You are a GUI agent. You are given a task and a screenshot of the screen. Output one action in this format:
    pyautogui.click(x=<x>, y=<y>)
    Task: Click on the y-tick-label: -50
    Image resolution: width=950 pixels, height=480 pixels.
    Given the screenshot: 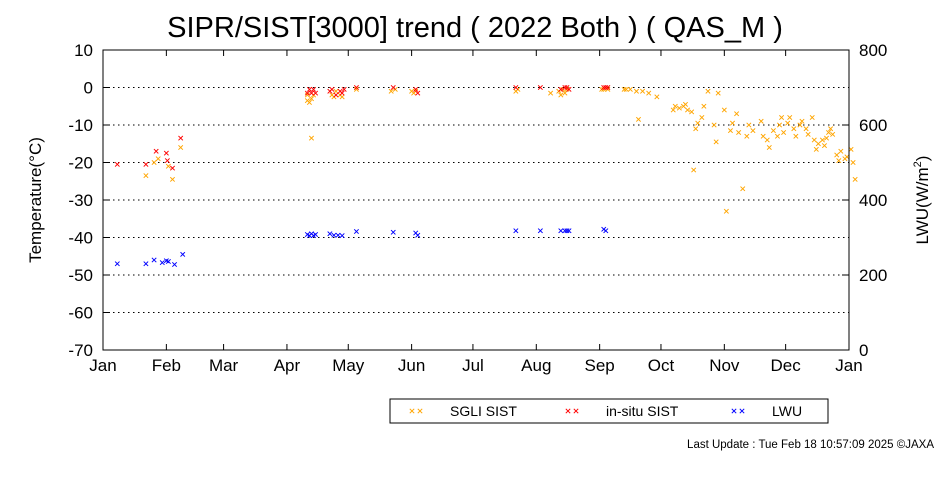 What is the action you would take?
    pyautogui.click(x=80, y=275)
    